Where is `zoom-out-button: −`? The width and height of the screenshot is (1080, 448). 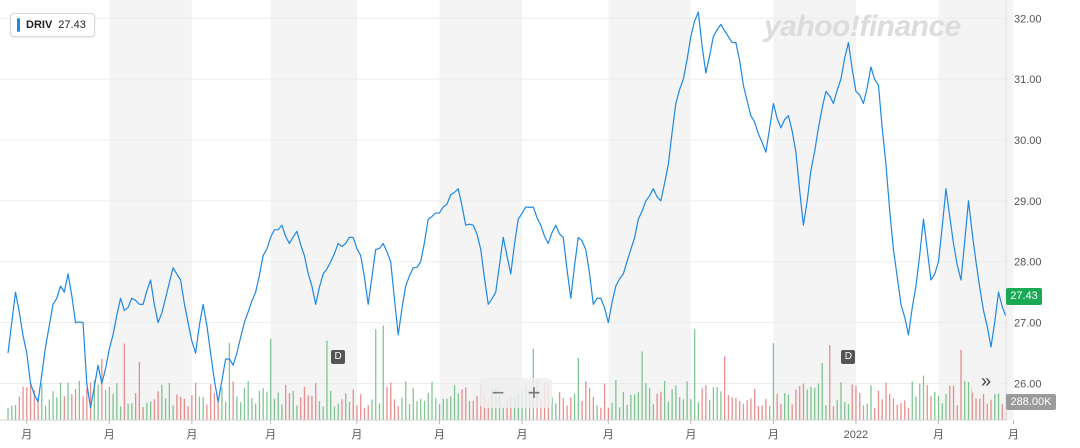
zoom-out-button: − is located at coordinates (498, 392).